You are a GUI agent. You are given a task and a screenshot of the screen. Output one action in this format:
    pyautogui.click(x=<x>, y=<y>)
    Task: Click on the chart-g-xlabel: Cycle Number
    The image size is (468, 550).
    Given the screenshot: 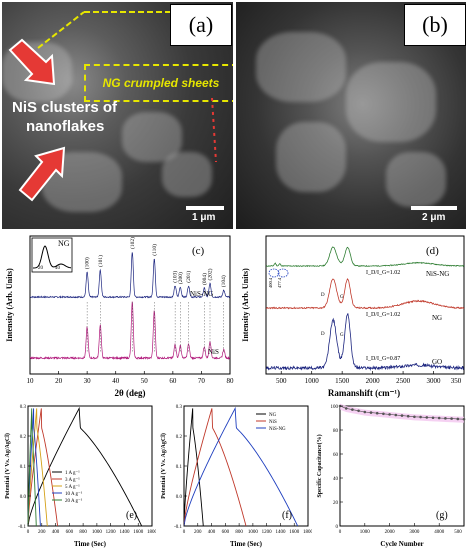 What is the action you would take?
    pyautogui.click(x=401, y=544)
    